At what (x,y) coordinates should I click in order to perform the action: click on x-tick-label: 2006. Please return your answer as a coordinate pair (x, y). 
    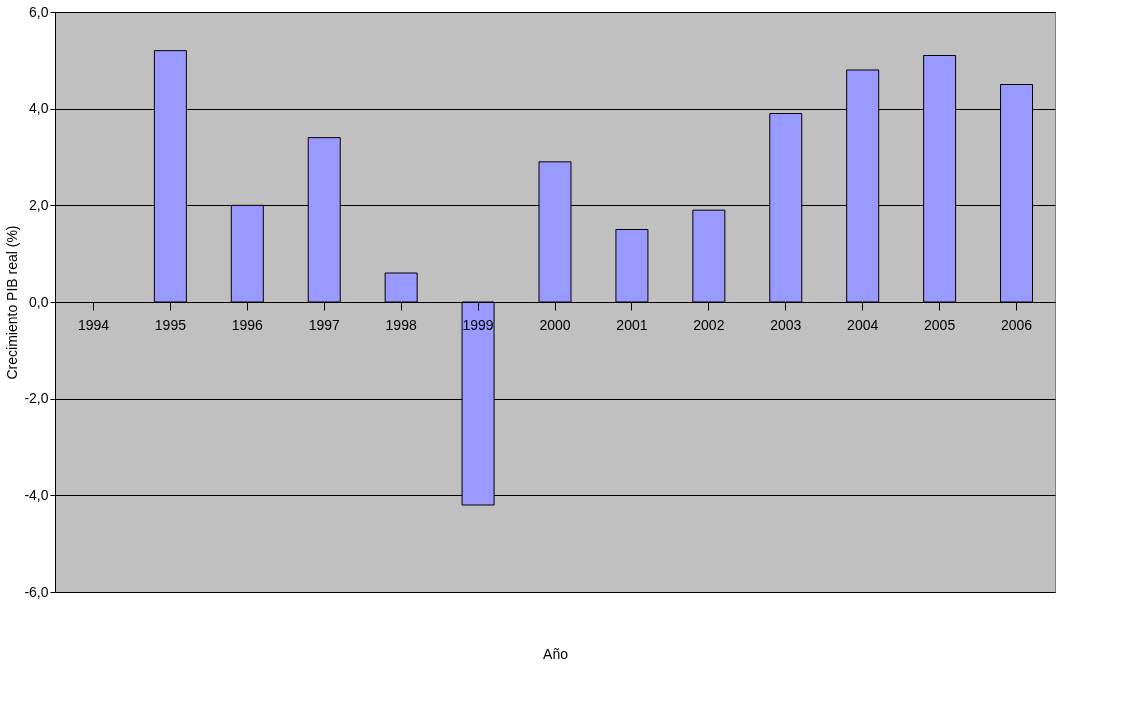
    Looking at the image, I should click on (1016, 324).